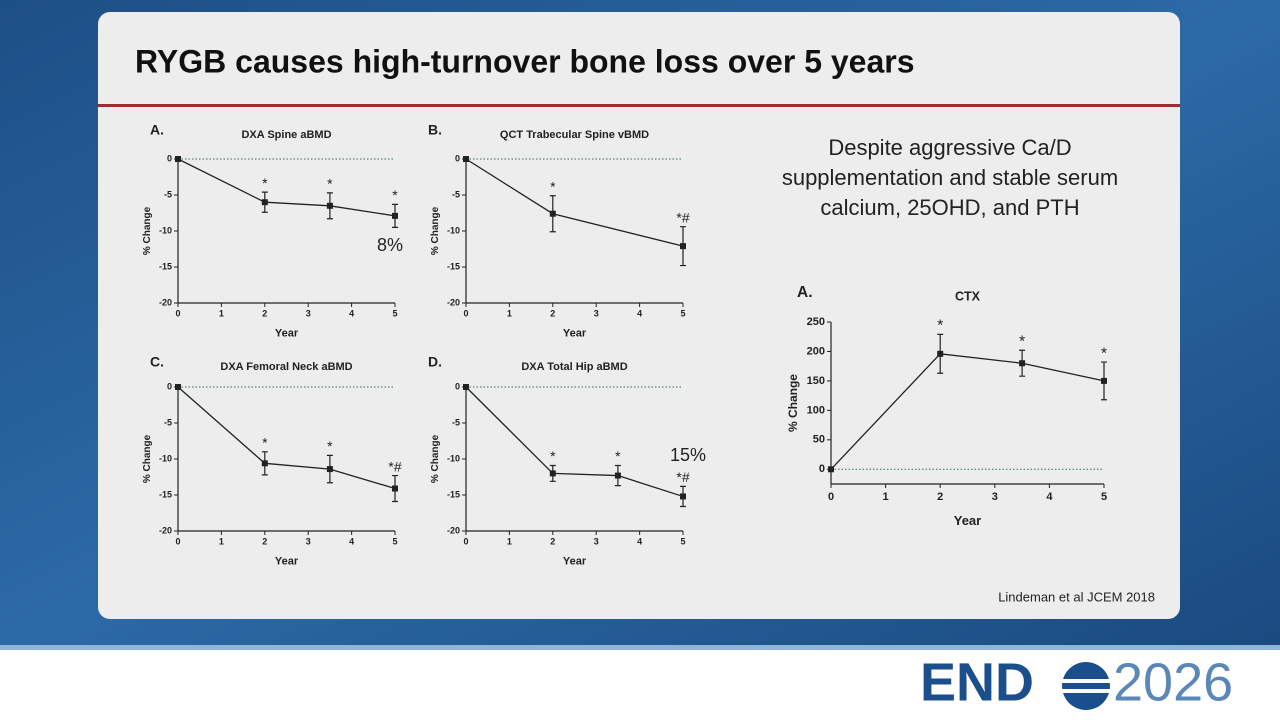 The width and height of the screenshot is (1280, 725). Describe the element at coordinates (1173, 682) in the screenshot. I see `logo-right: 2026` at that location.